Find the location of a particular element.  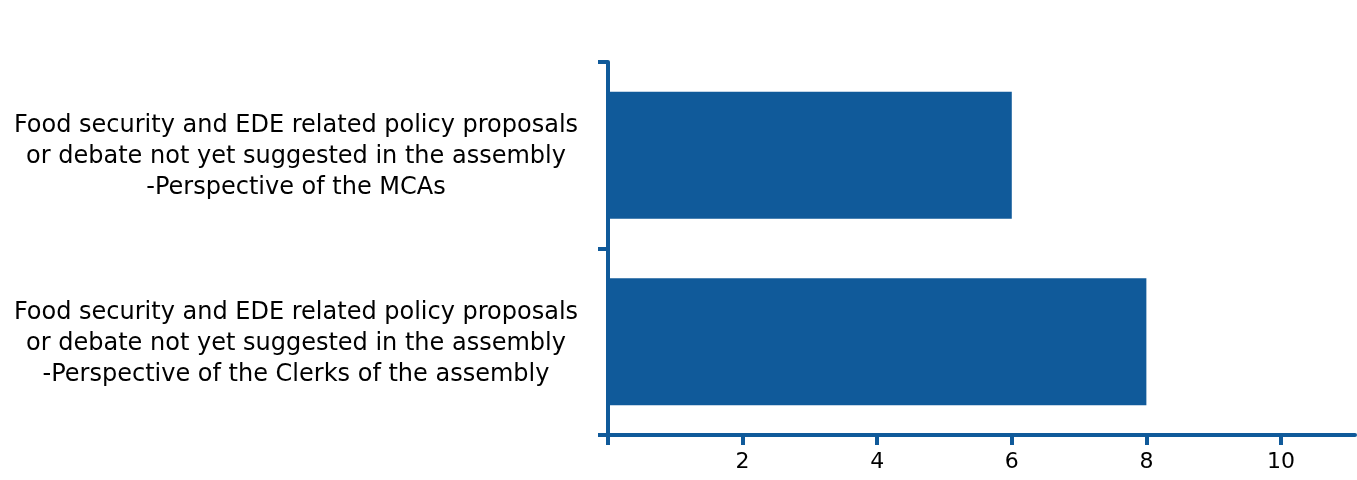

x-tick-label: 10 is located at coordinates (1280, 460).